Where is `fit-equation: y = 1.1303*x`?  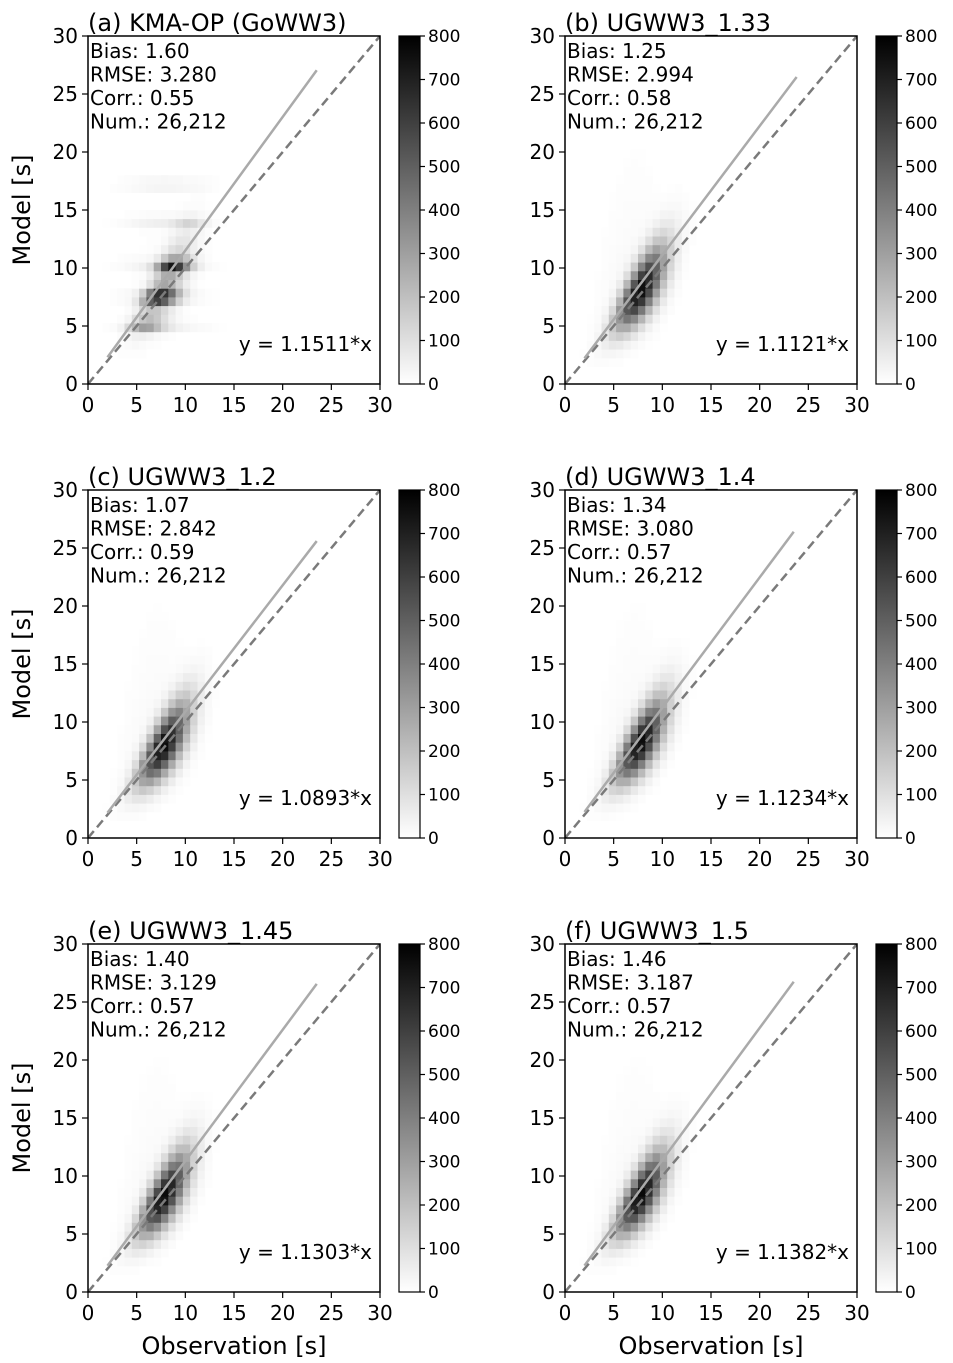
fit-equation: y = 1.1303*x is located at coordinates (305, 1252).